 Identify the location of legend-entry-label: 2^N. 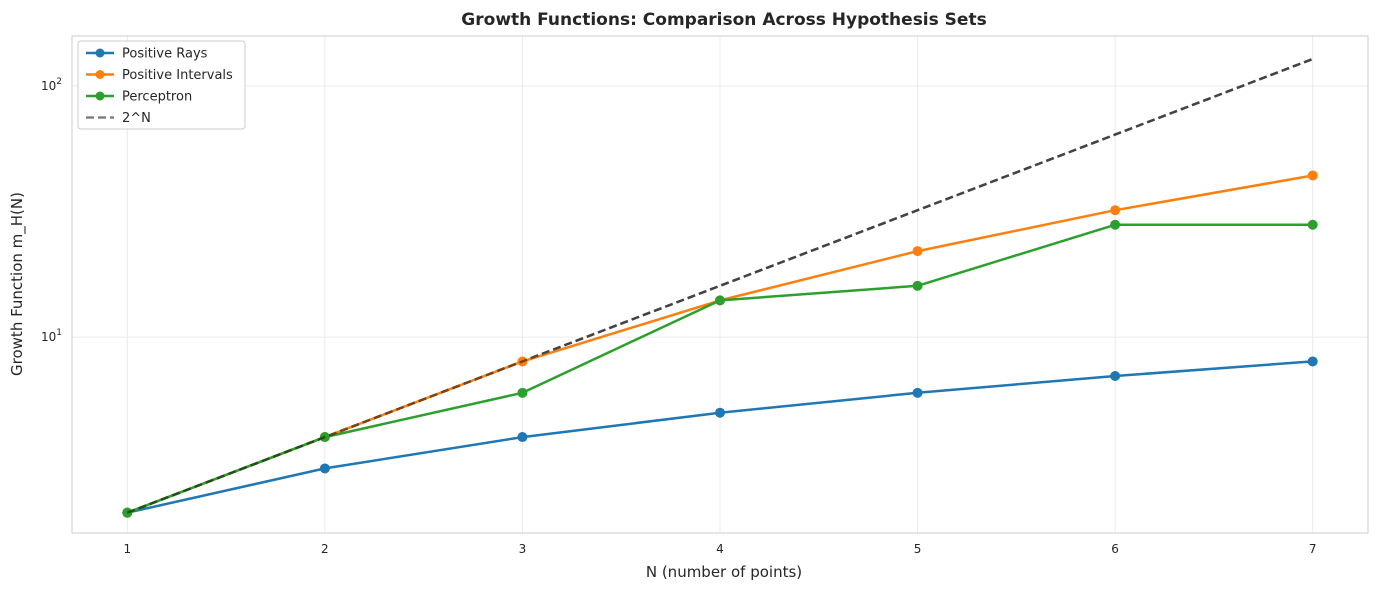
(136, 118).